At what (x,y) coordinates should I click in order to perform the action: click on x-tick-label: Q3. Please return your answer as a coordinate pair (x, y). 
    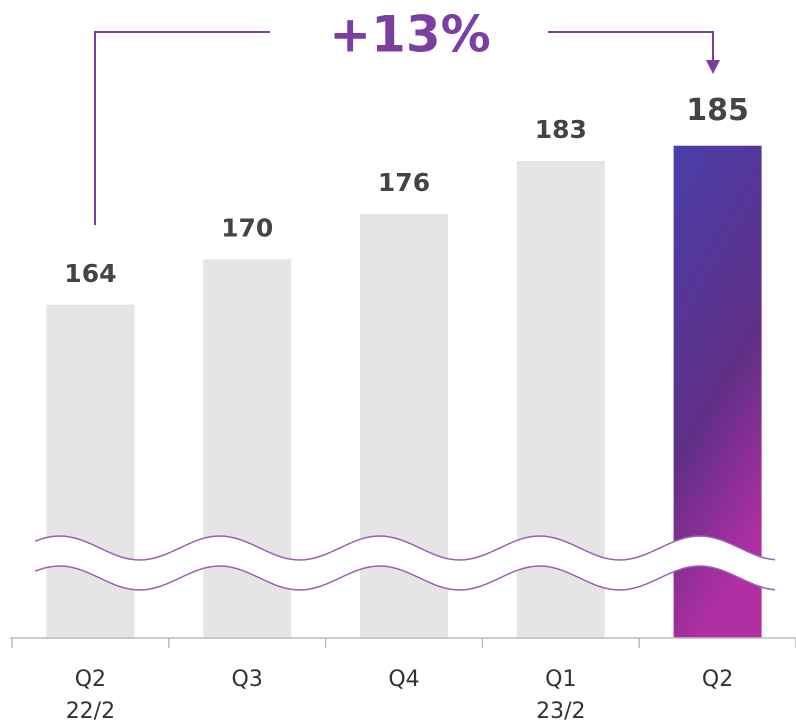
    Looking at the image, I should click on (247, 679).